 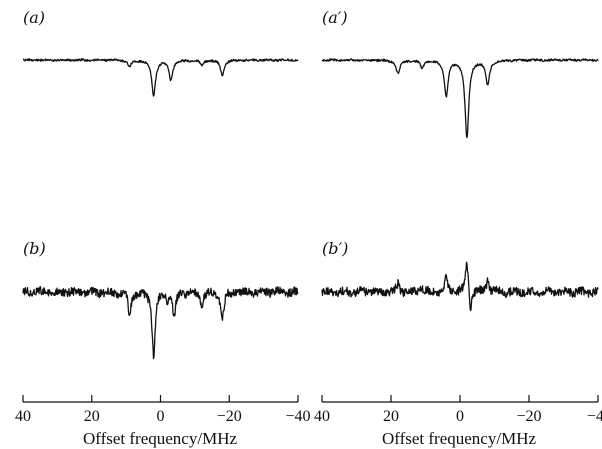 I want to click on x-axis-left: 40 20 0 −20 −40, so click(x=163, y=410).